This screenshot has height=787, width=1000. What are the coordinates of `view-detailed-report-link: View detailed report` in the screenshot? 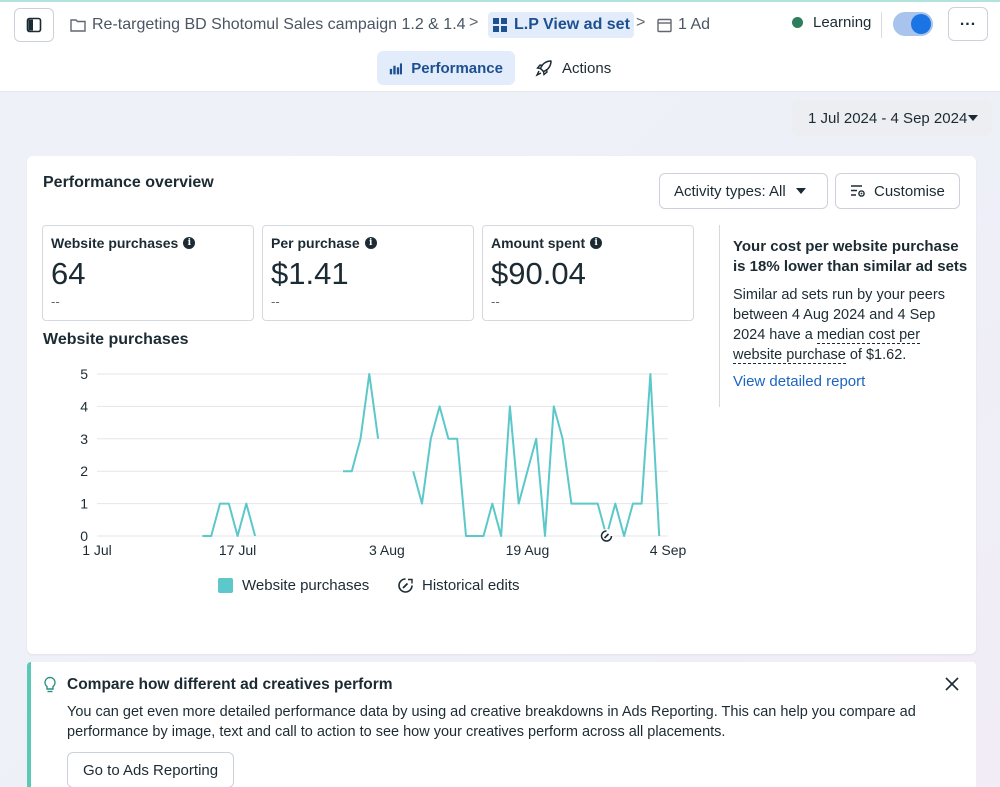 It's located at (799, 381).